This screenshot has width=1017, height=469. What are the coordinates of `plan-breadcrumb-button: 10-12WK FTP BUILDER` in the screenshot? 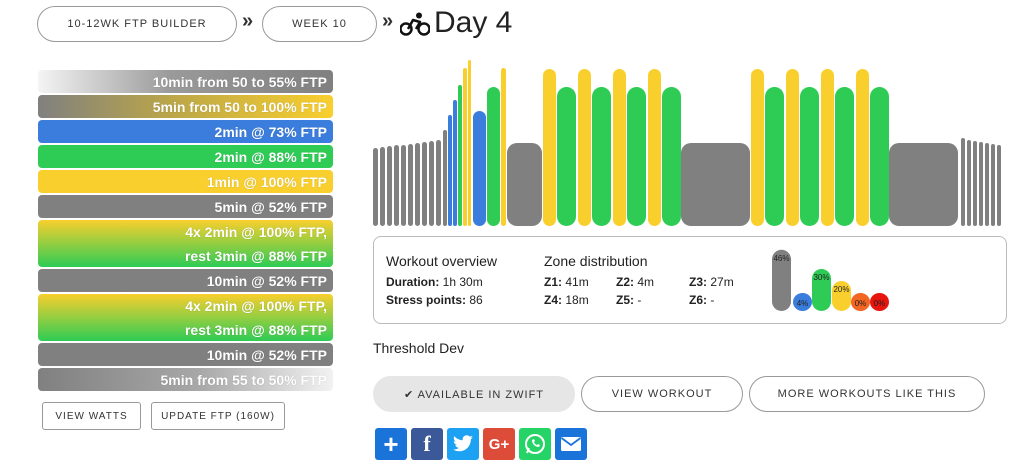 It's located at (137, 24).